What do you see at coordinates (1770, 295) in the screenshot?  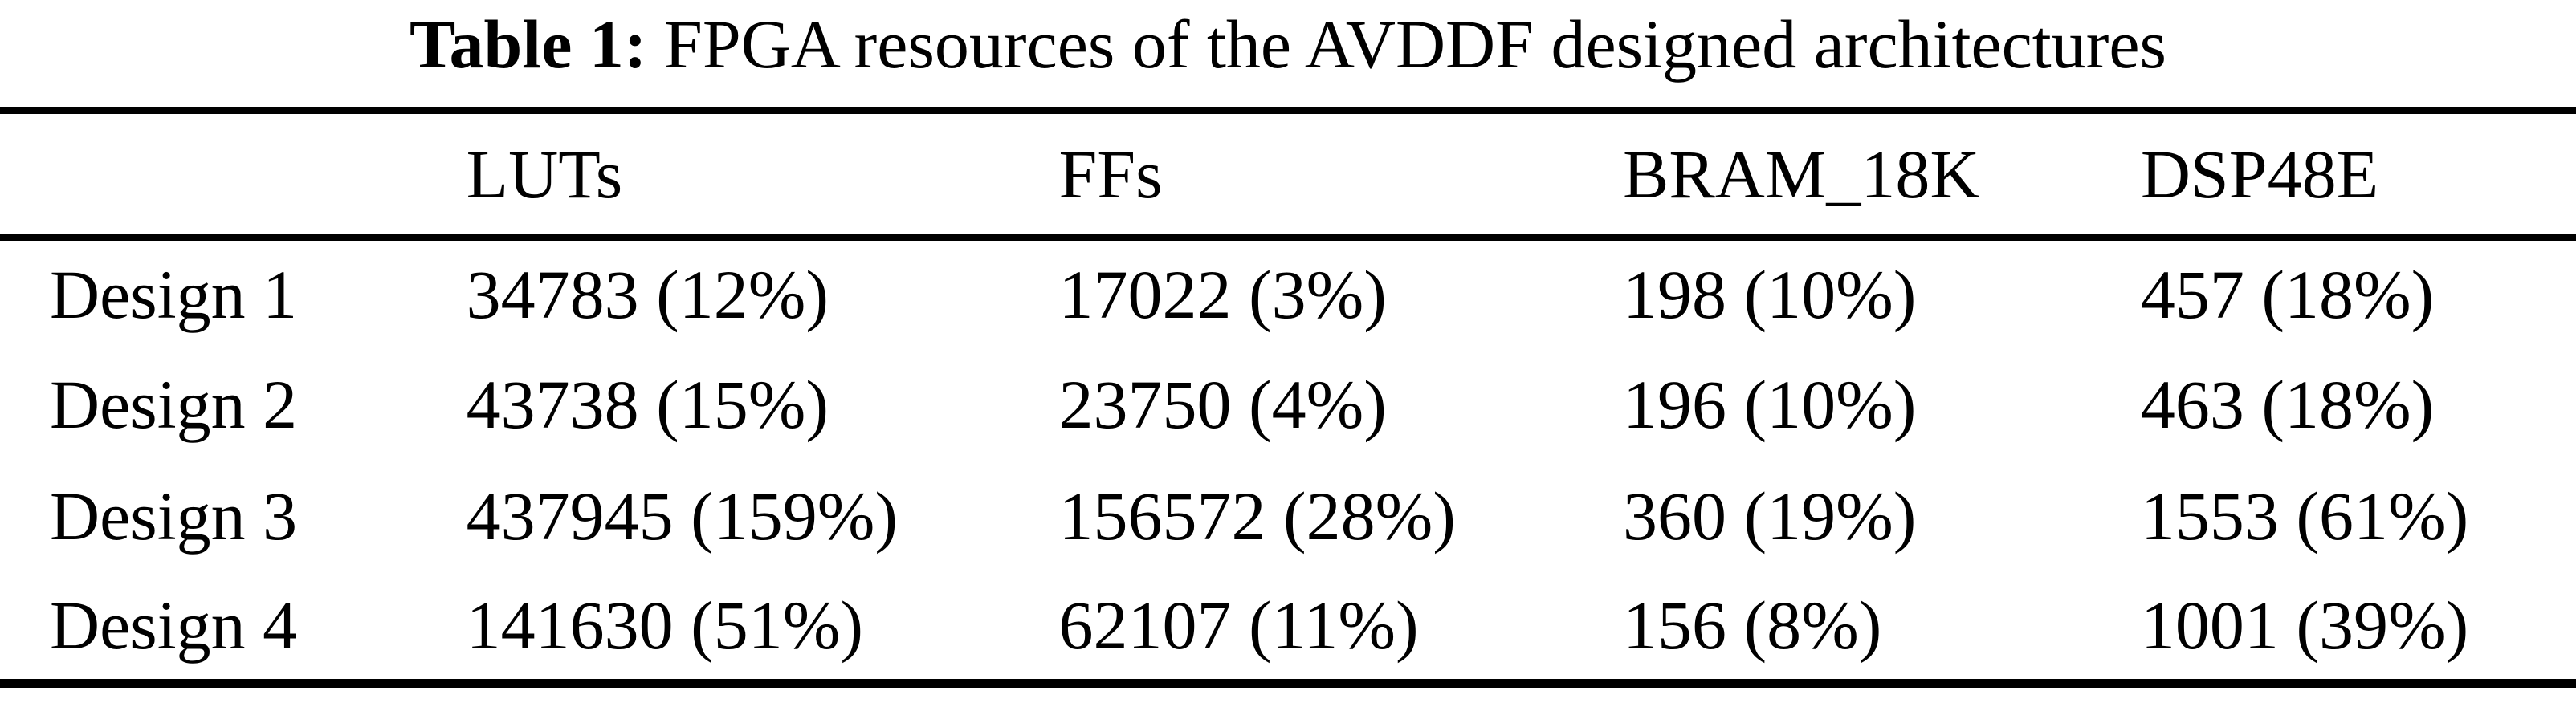 I see `cell-bram-18k: 198 (10%)` at bounding box center [1770, 295].